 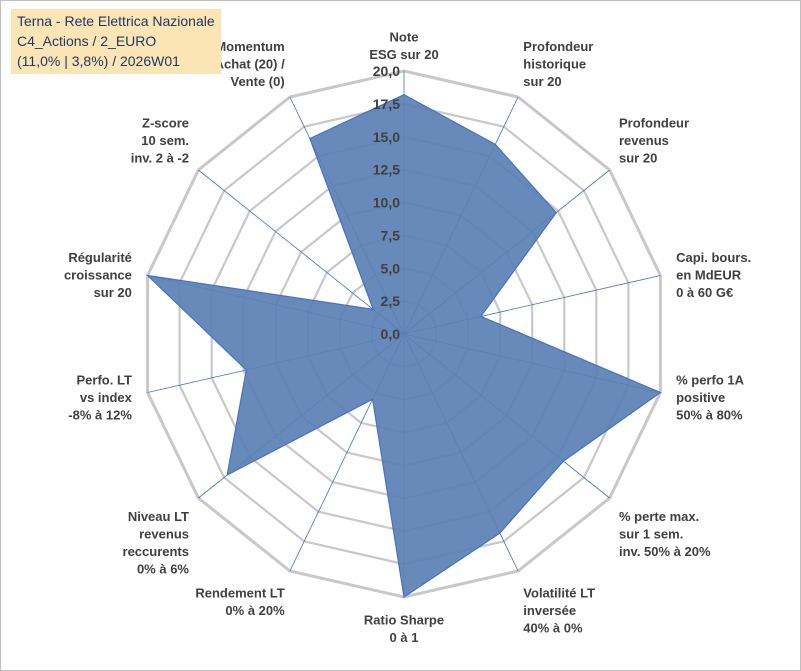 What do you see at coordinates (160, 158) in the screenshot?
I see `axis-label-line: inv. 2 à -2` at bounding box center [160, 158].